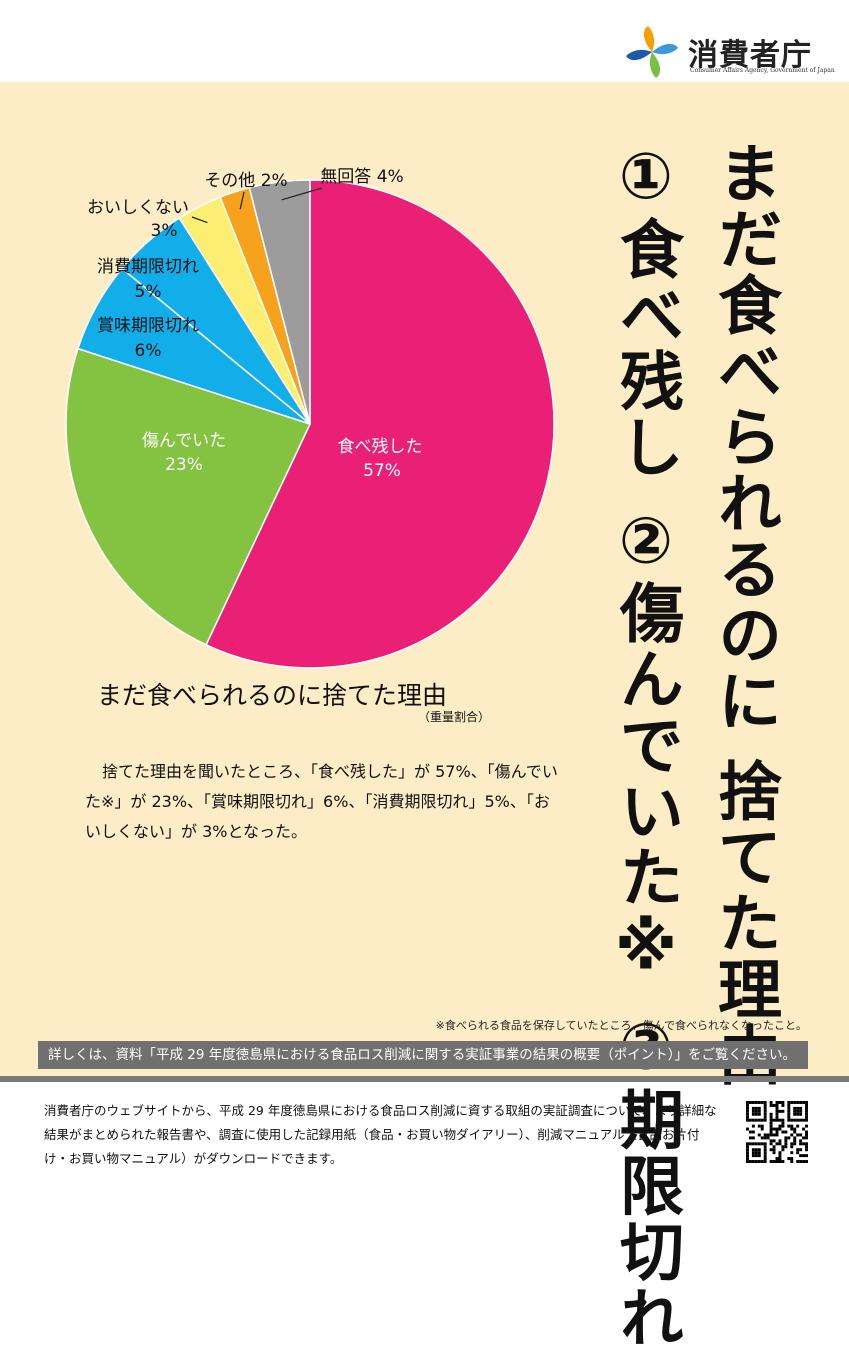 Image resolution: width=849 pixels, height=1351 pixels. Describe the element at coordinates (148, 267) in the screenshot. I see `slice-label: 消費期限切れ` at that location.